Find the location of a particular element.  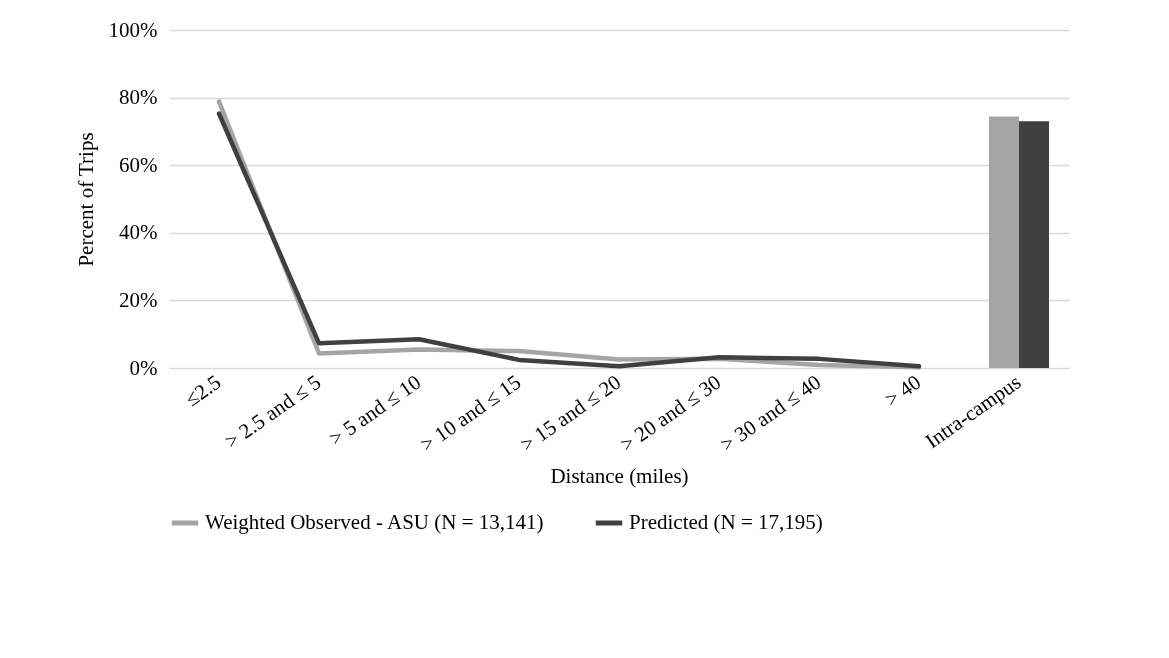

y-tick-label: 40% is located at coordinates (138, 232).